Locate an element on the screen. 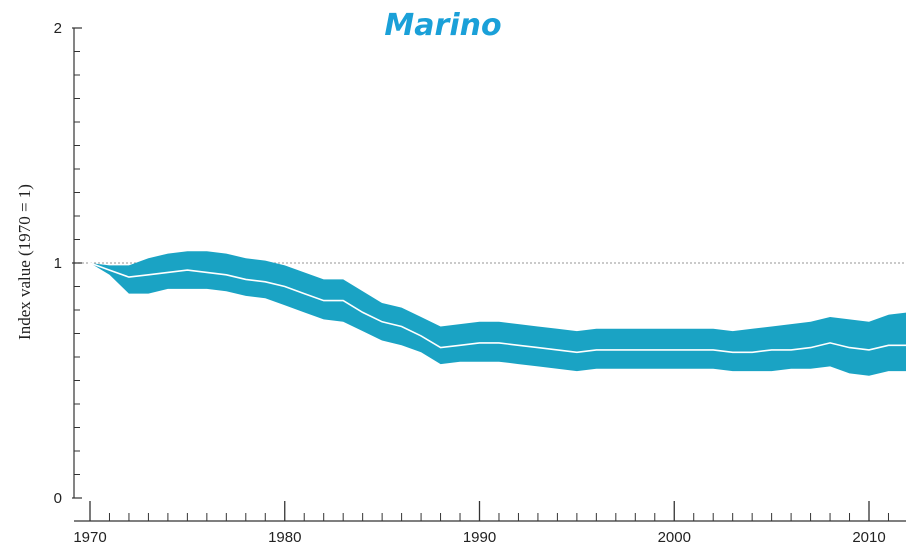 The width and height of the screenshot is (906, 548). x-tick-label: 1990 is located at coordinates (479, 537).